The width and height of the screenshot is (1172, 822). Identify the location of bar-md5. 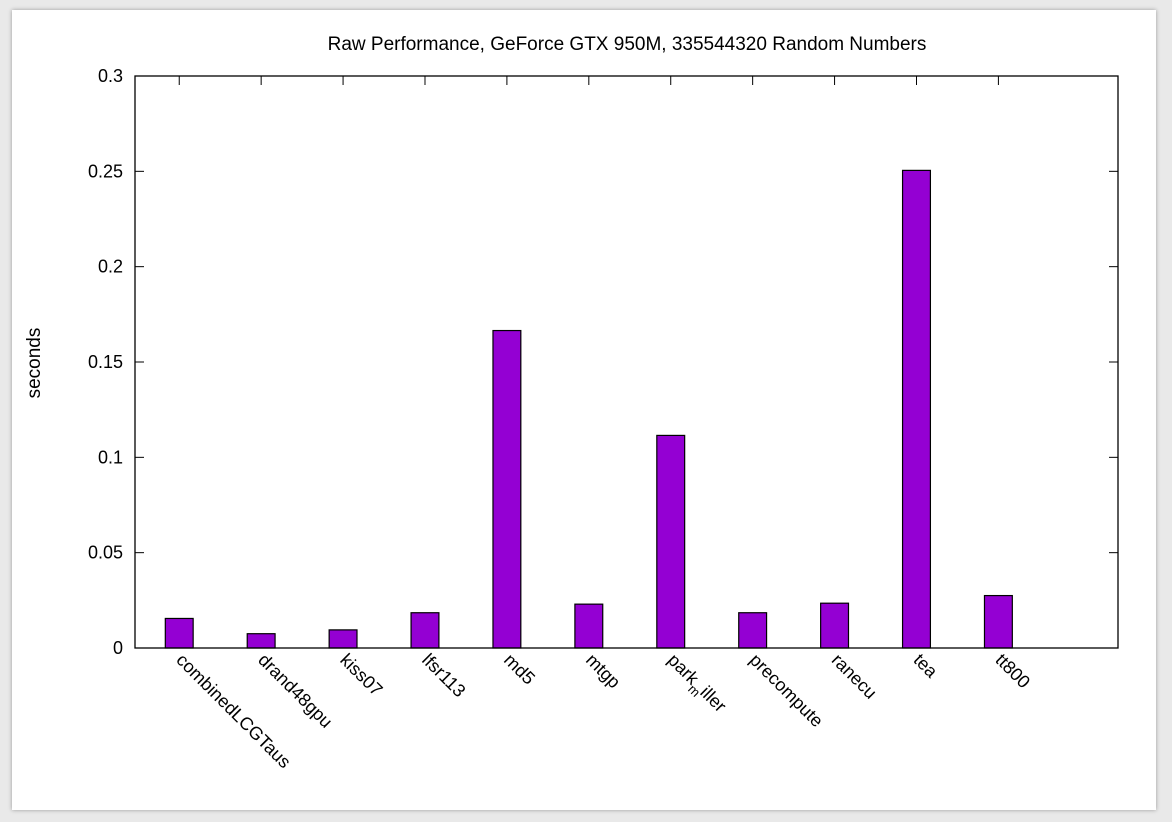
(507, 489).